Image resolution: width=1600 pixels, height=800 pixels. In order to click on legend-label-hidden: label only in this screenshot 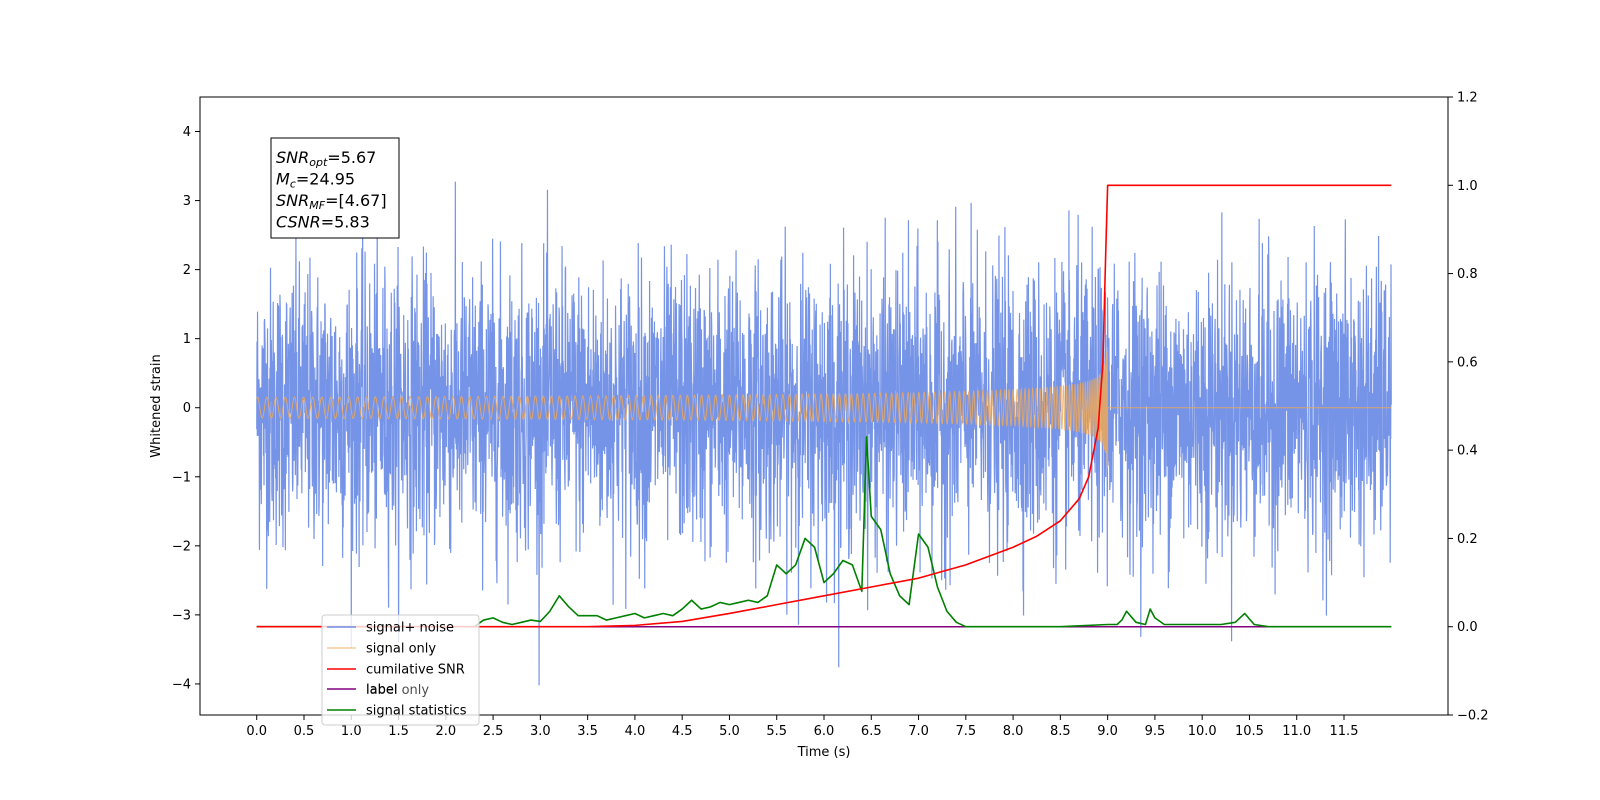, I will do `click(397, 690)`.